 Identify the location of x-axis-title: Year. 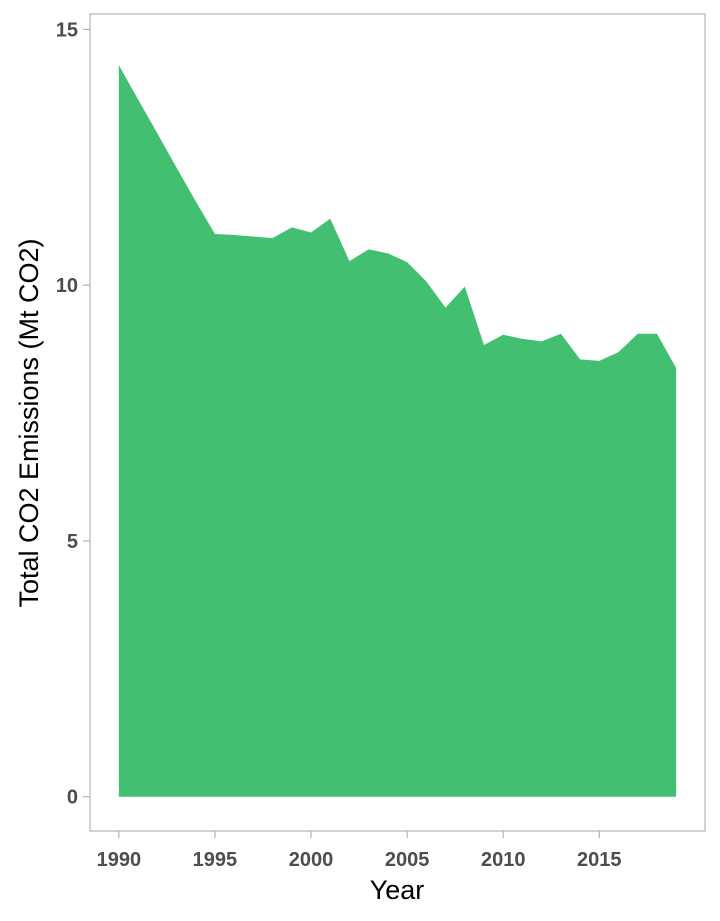
(397, 890).